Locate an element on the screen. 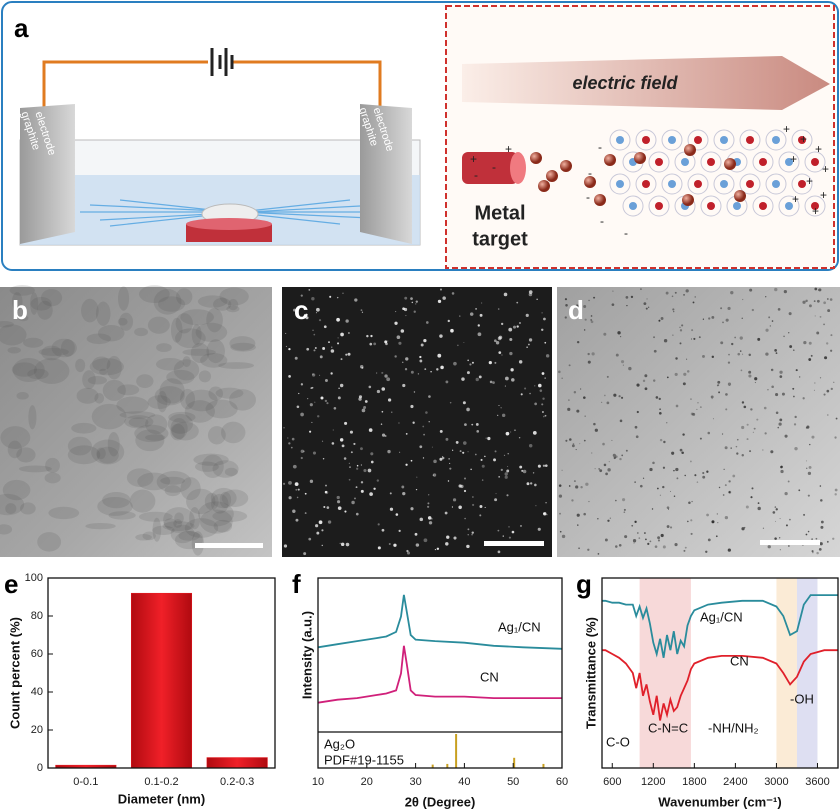 Image resolution: width=840 pixels, height=811 pixels. x-tick-label: 0-0.1 is located at coordinates (85, 782).